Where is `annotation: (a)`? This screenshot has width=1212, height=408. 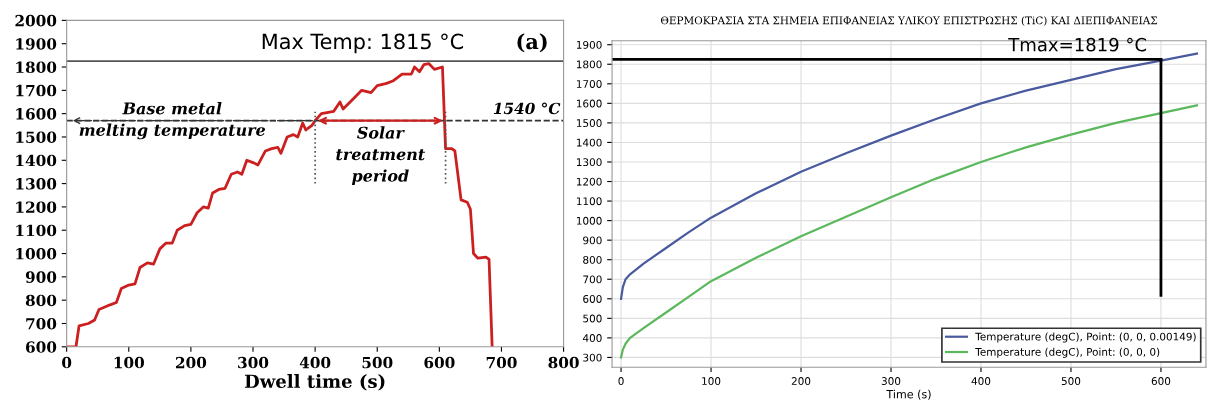
annotation: (a) is located at coordinates (532, 43).